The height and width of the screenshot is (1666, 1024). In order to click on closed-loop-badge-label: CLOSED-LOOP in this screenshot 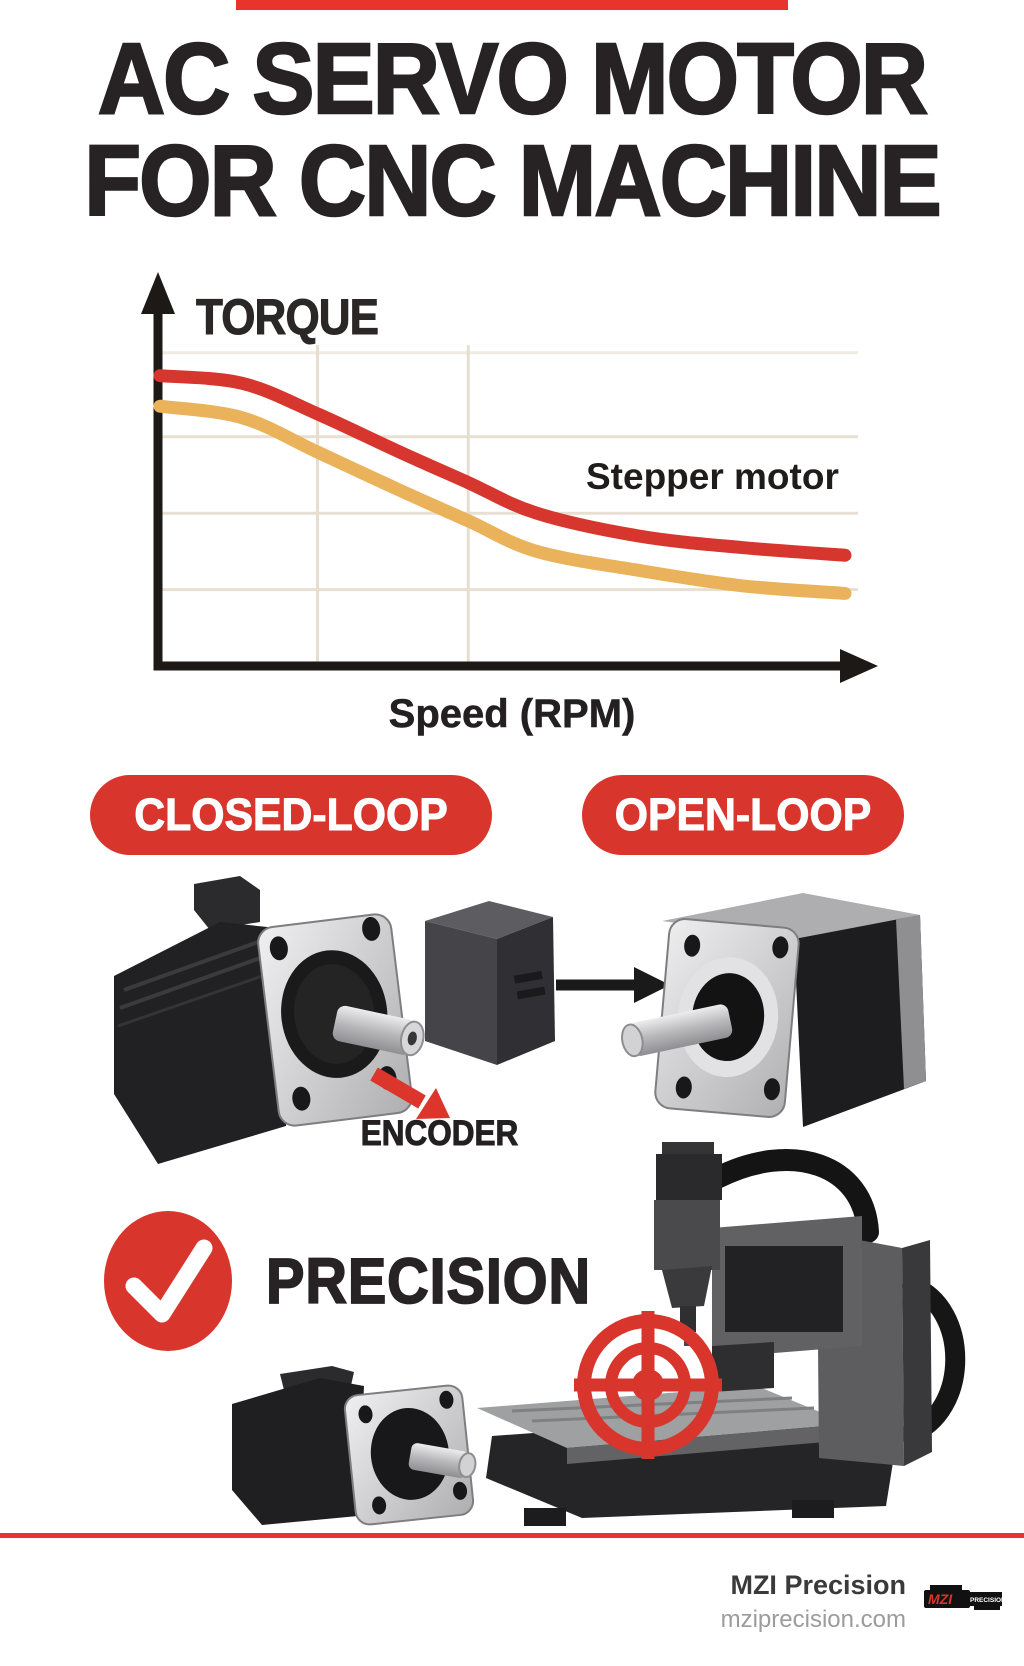, I will do `click(291, 815)`.